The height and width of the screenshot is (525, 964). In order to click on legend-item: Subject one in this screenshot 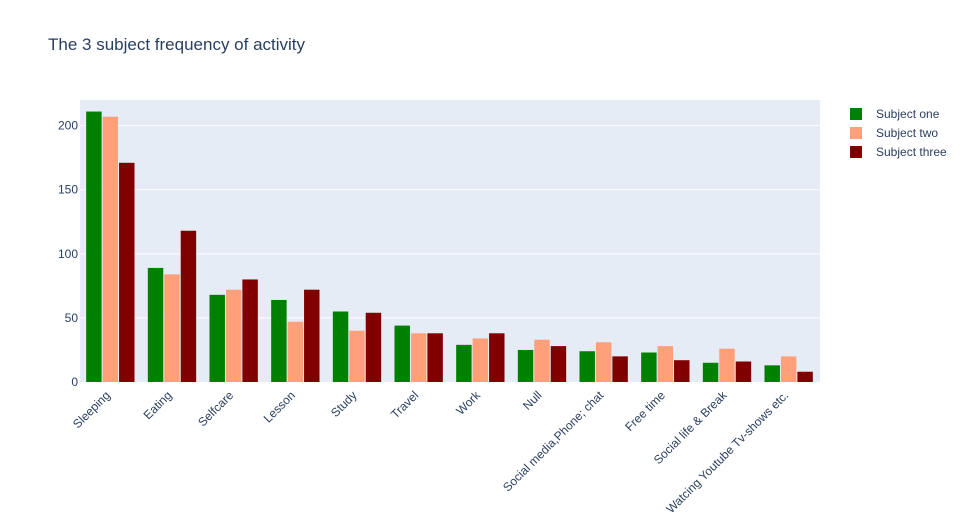, I will do `click(895, 114)`.